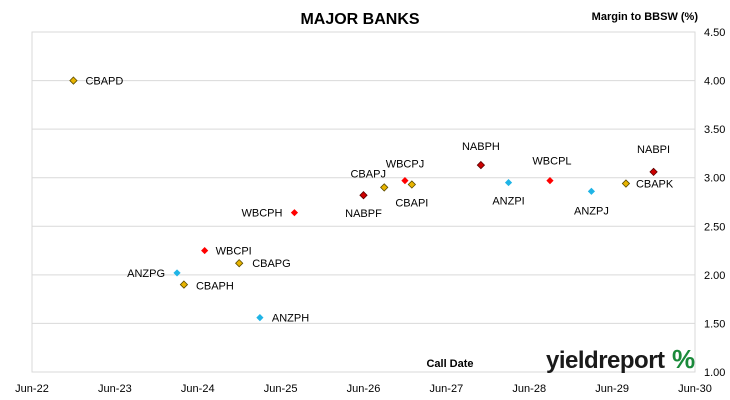 The height and width of the screenshot is (400, 730). I want to click on point-marker-anzpi, so click(508, 182).